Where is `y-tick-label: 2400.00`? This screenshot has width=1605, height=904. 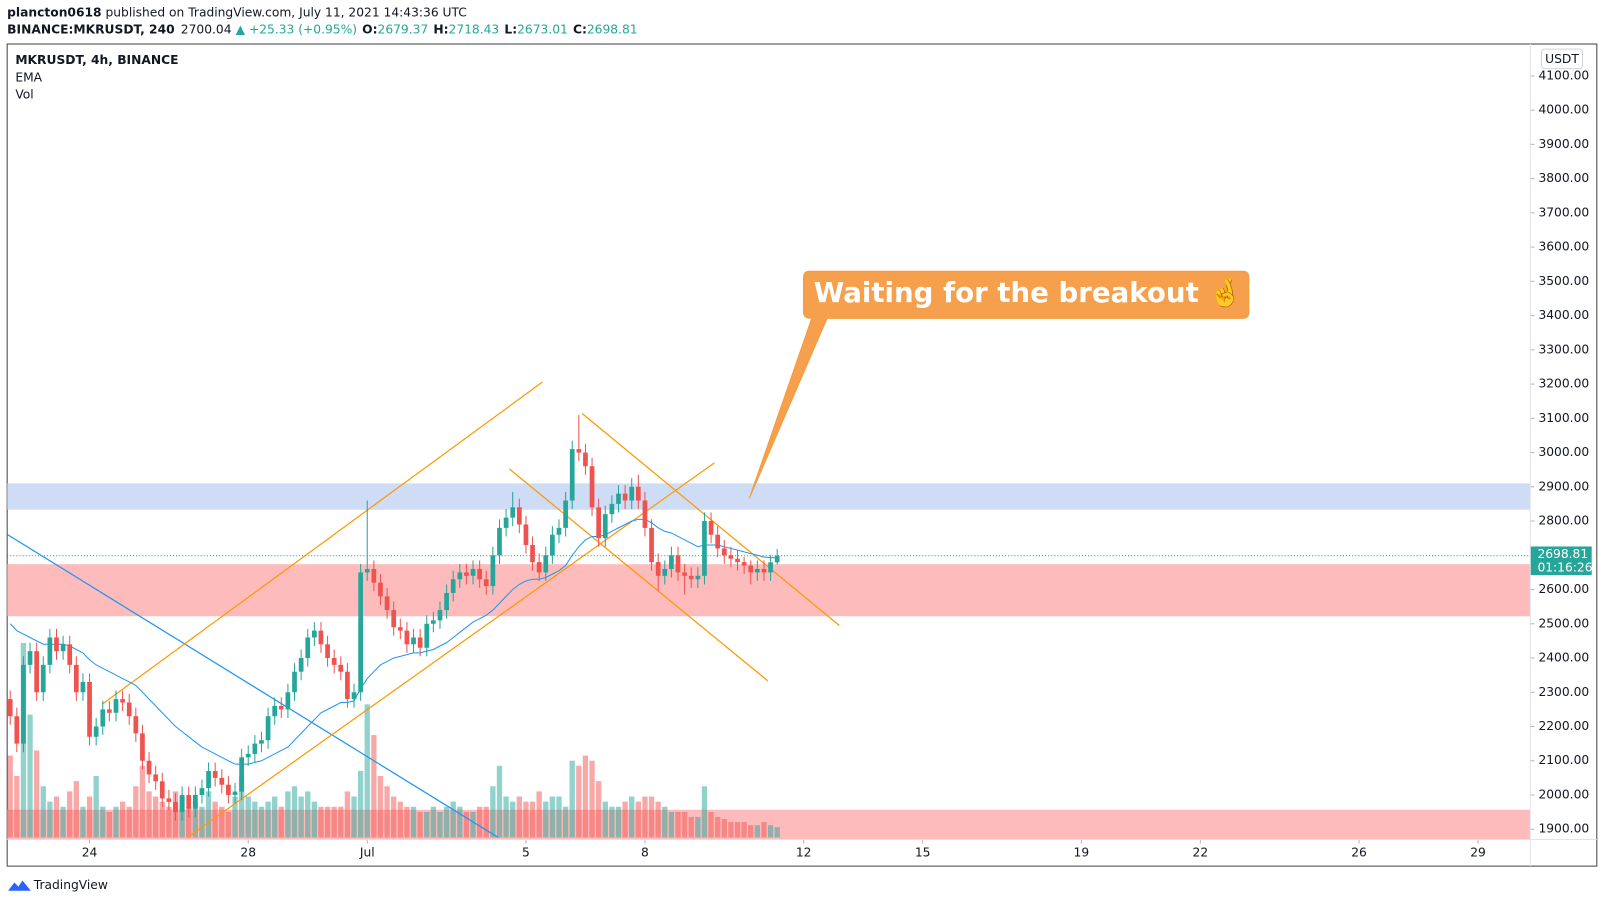
y-tick-label: 2400.00 is located at coordinates (1563, 658).